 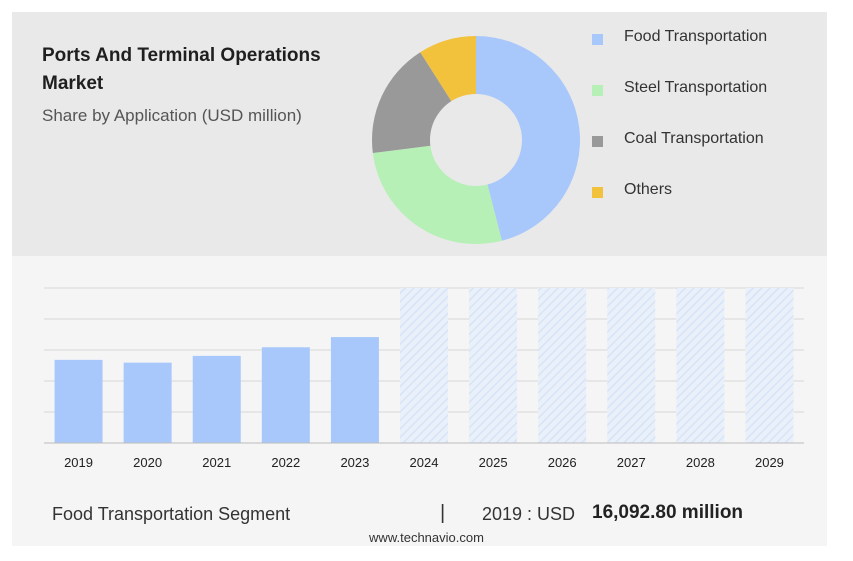 I want to click on segment-label: Food Transportation Segment, so click(x=171, y=514).